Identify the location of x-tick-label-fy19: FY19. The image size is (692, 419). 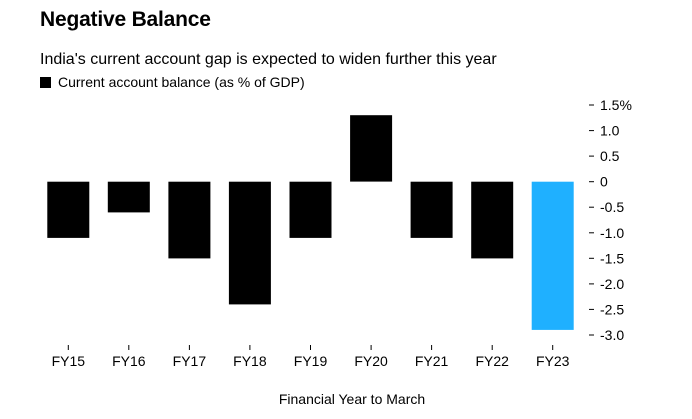
(311, 361).